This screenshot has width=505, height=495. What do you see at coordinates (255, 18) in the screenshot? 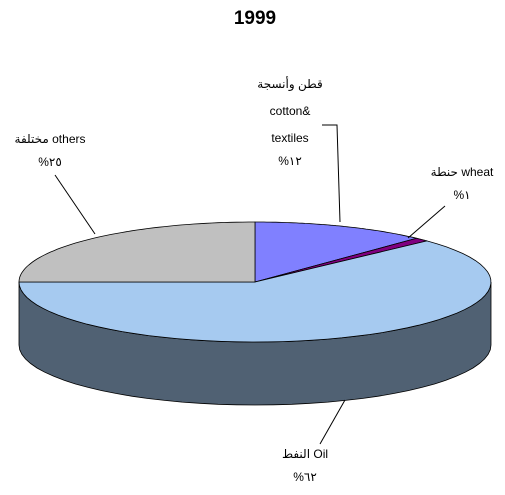
I see `chart-title: 1999` at bounding box center [255, 18].